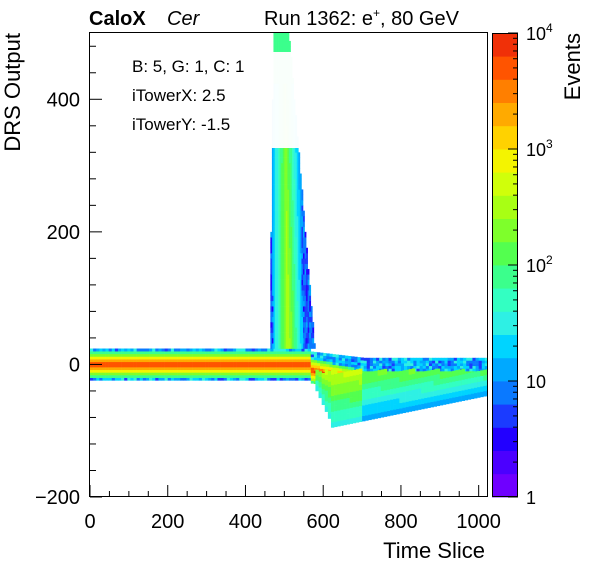 The width and height of the screenshot is (596, 572). I want to click on color-scale-bin, so click(505, 230).